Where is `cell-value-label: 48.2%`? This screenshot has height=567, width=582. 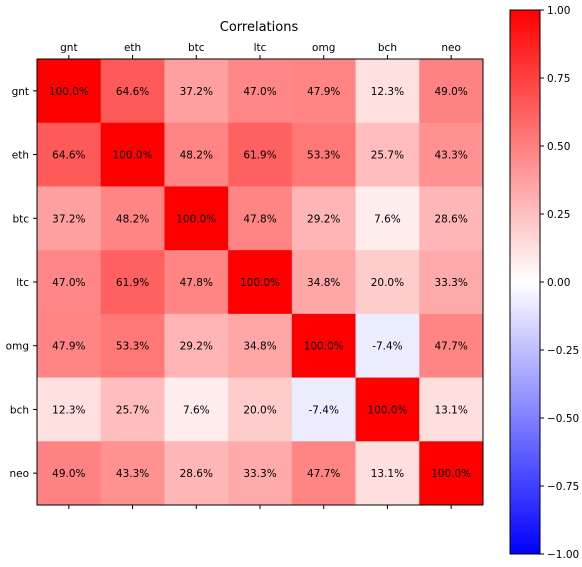 cell-value-label: 48.2% is located at coordinates (196, 156).